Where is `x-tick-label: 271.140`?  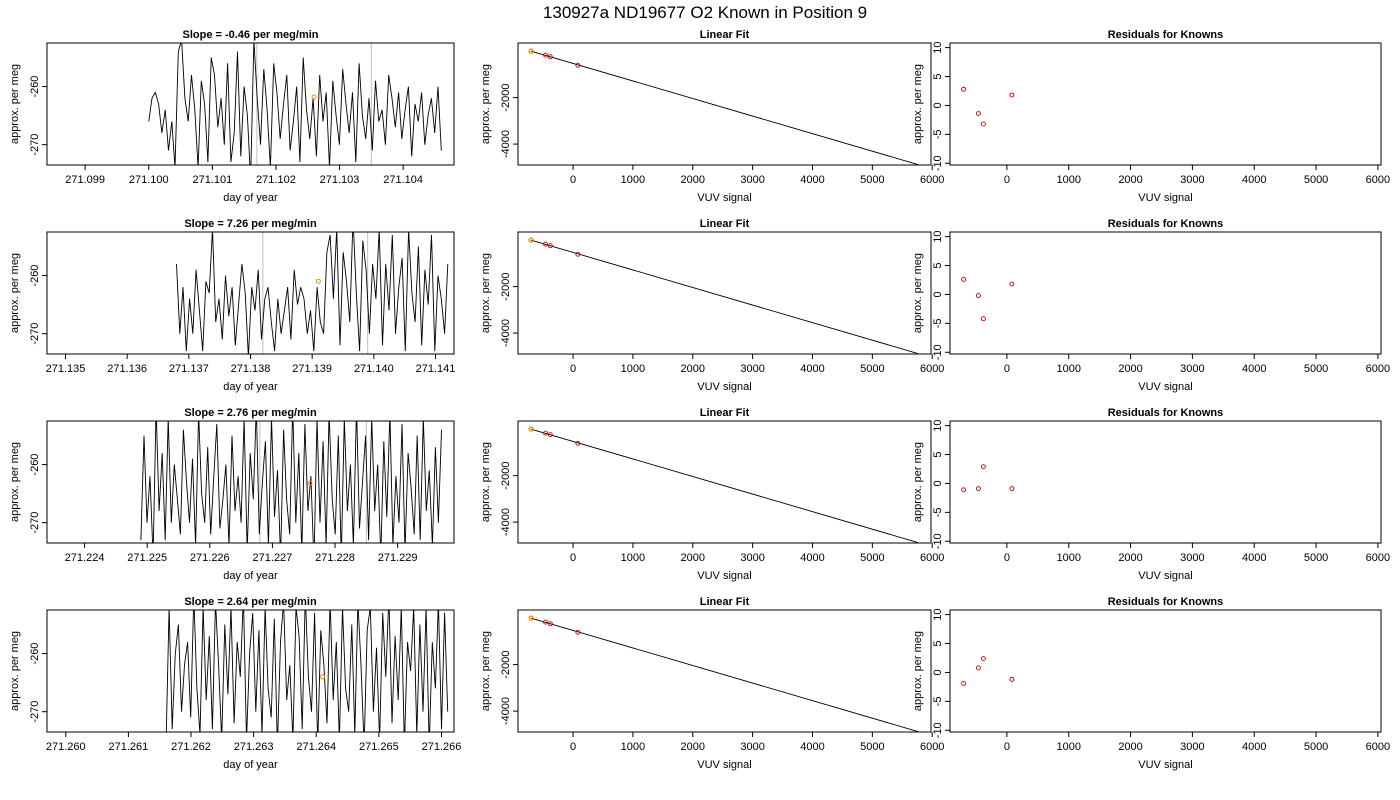 x-tick-label: 271.140 is located at coordinates (374, 369).